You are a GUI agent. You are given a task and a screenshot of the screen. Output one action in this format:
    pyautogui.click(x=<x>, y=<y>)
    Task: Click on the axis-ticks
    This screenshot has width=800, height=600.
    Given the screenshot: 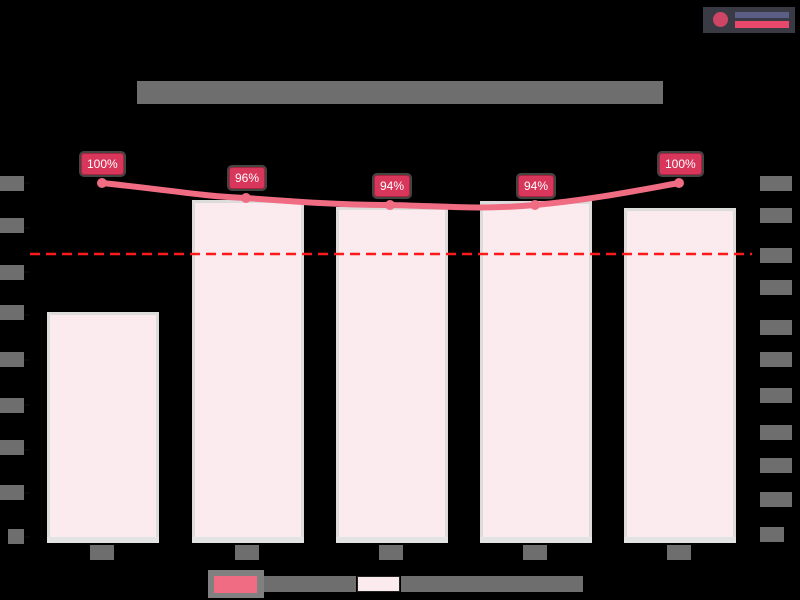 What is the action you would take?
    pyautogui.click(x=27, y=360)
    